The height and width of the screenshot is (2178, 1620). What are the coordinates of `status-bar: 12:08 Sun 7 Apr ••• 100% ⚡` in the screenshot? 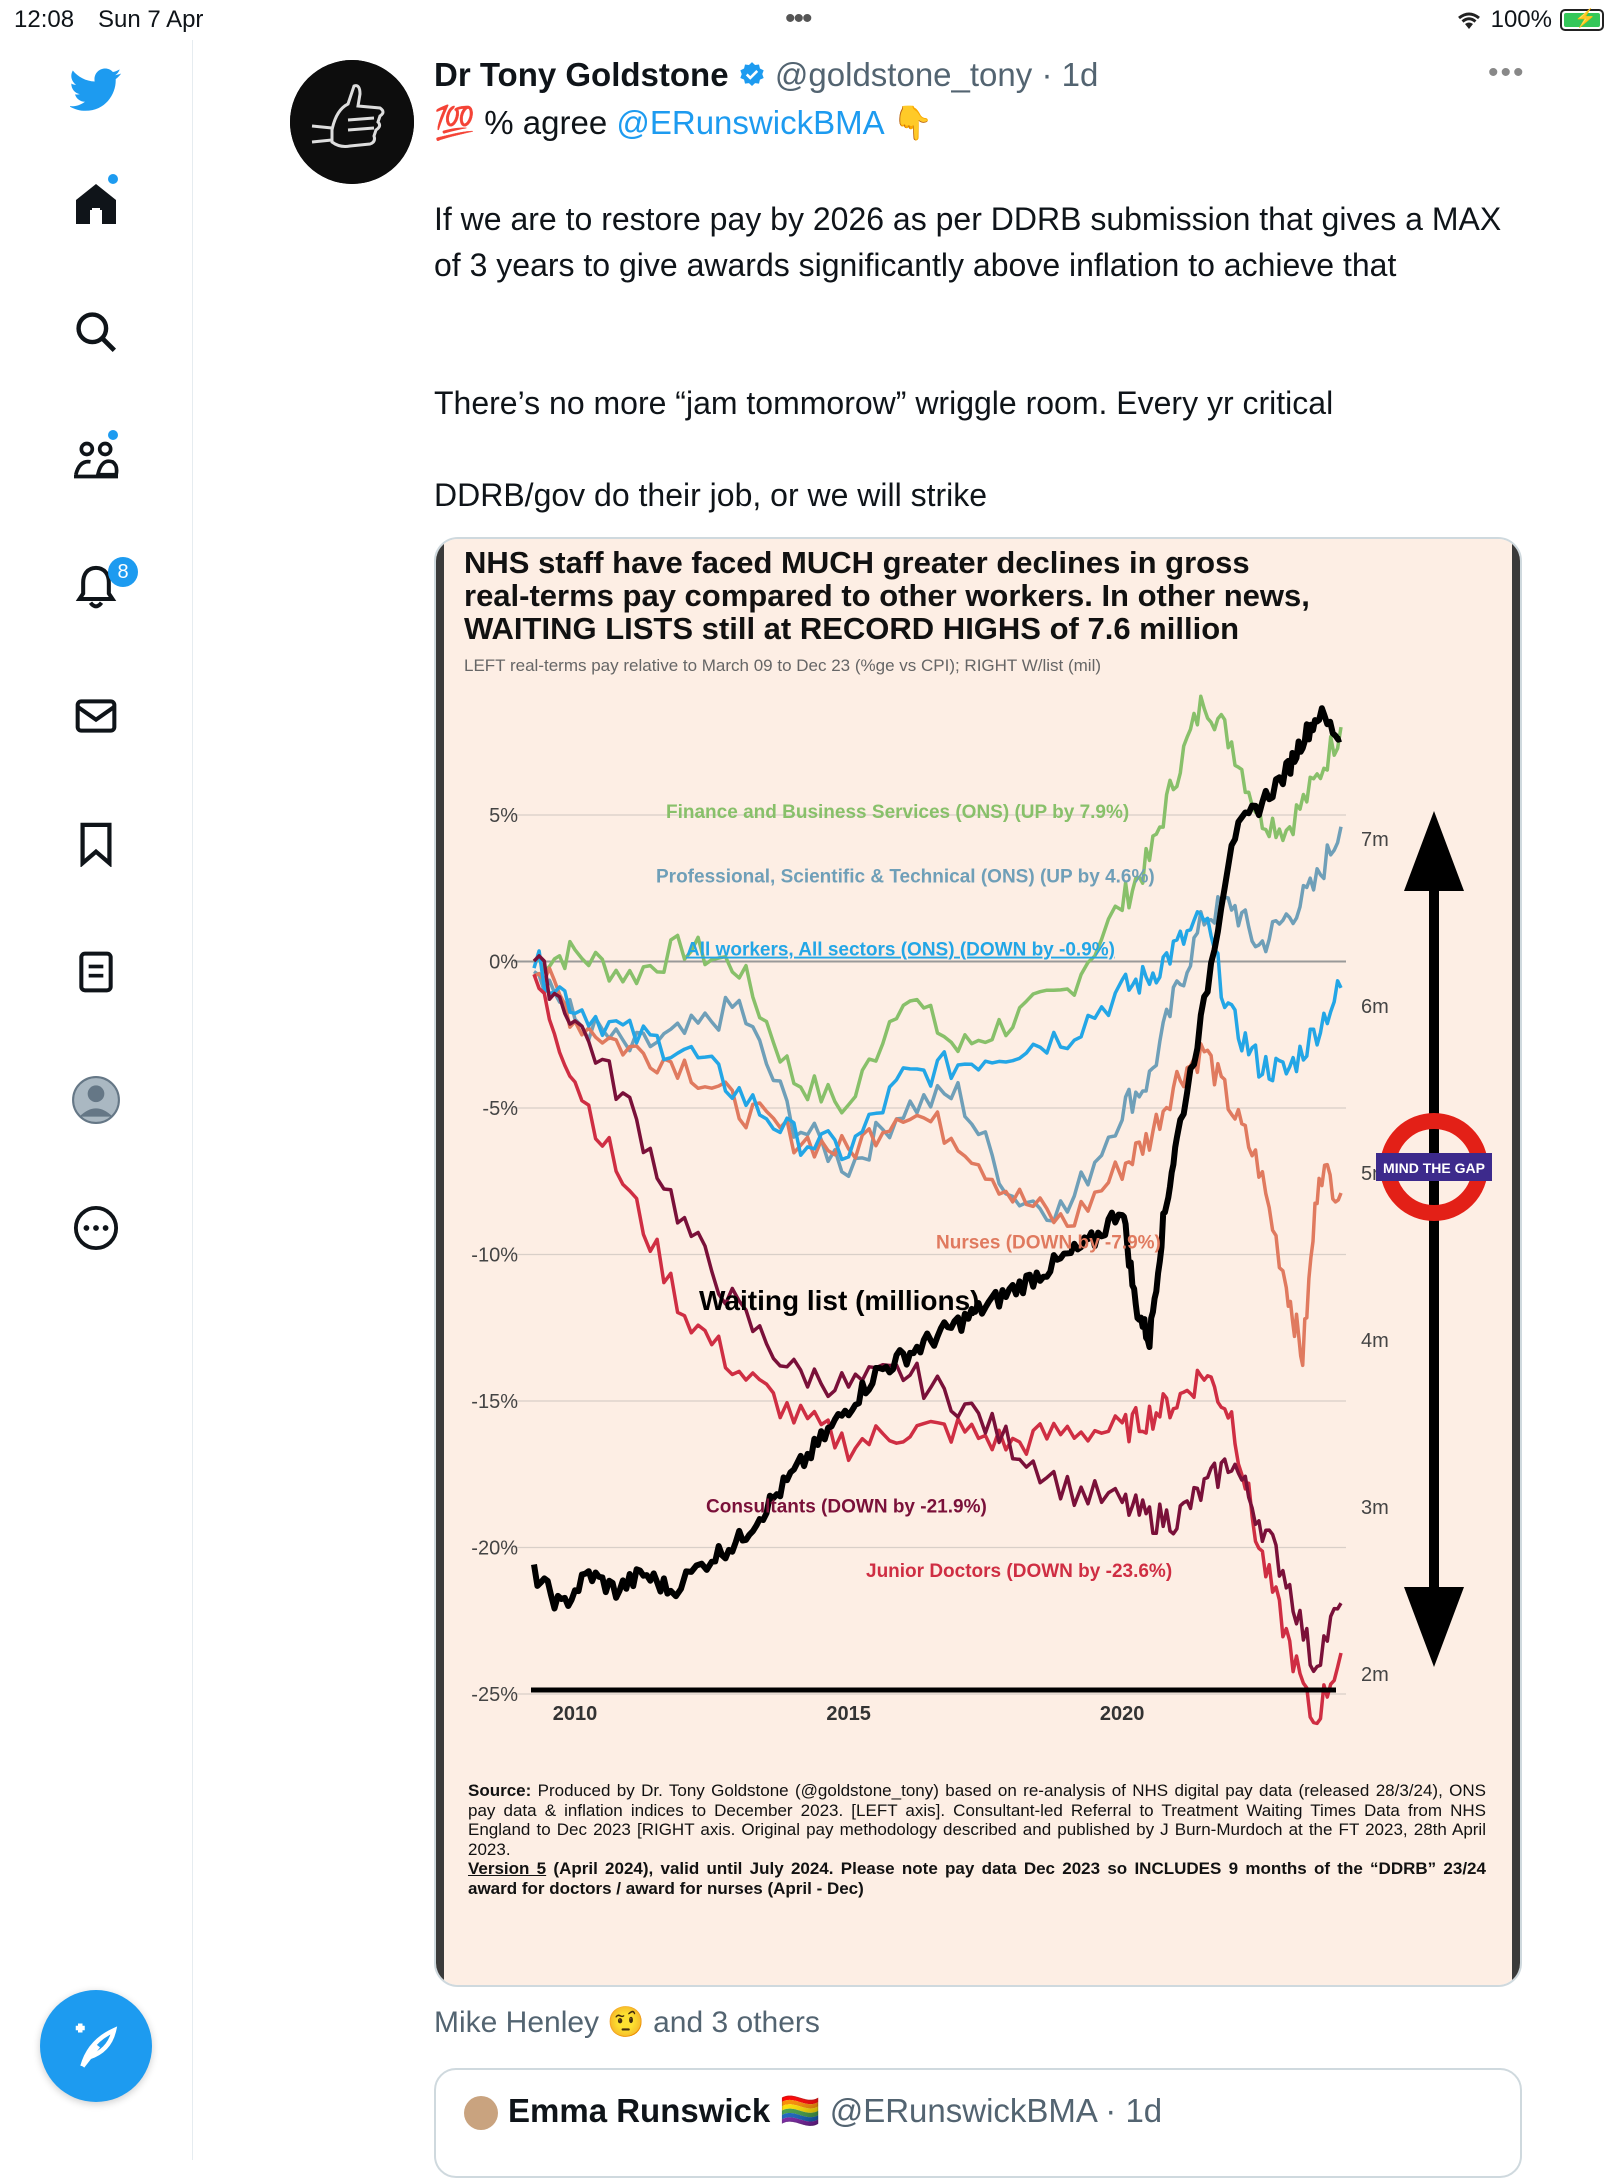 It's located at (810, 20).